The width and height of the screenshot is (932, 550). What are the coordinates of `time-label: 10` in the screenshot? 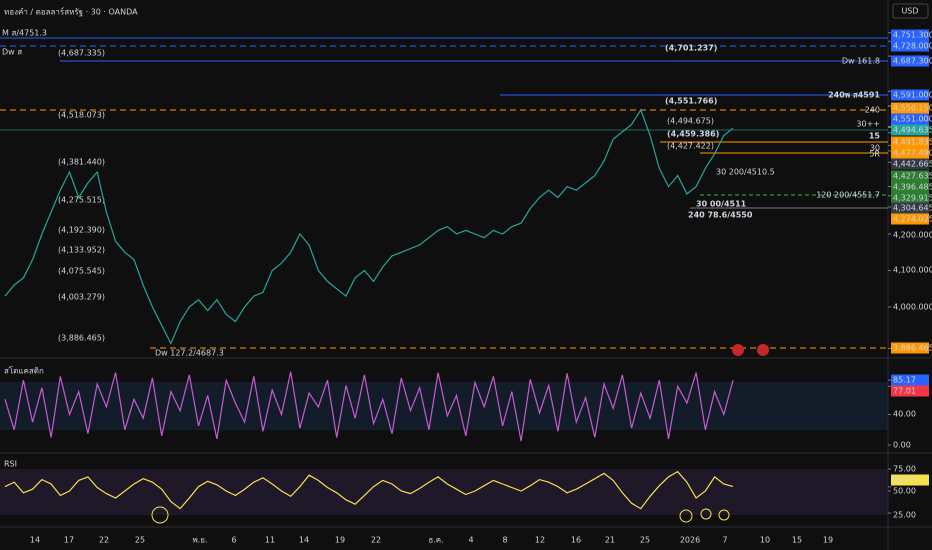 It's located at (765, 540).